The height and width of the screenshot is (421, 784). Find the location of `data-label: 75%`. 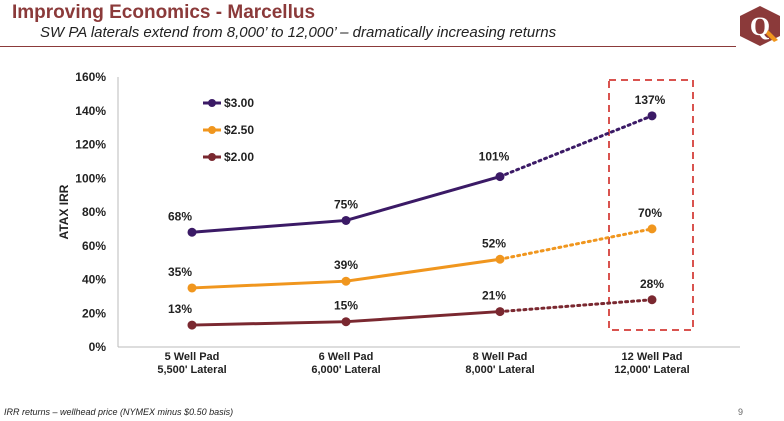

data-label: 75% is located at coordinates (346, 204).